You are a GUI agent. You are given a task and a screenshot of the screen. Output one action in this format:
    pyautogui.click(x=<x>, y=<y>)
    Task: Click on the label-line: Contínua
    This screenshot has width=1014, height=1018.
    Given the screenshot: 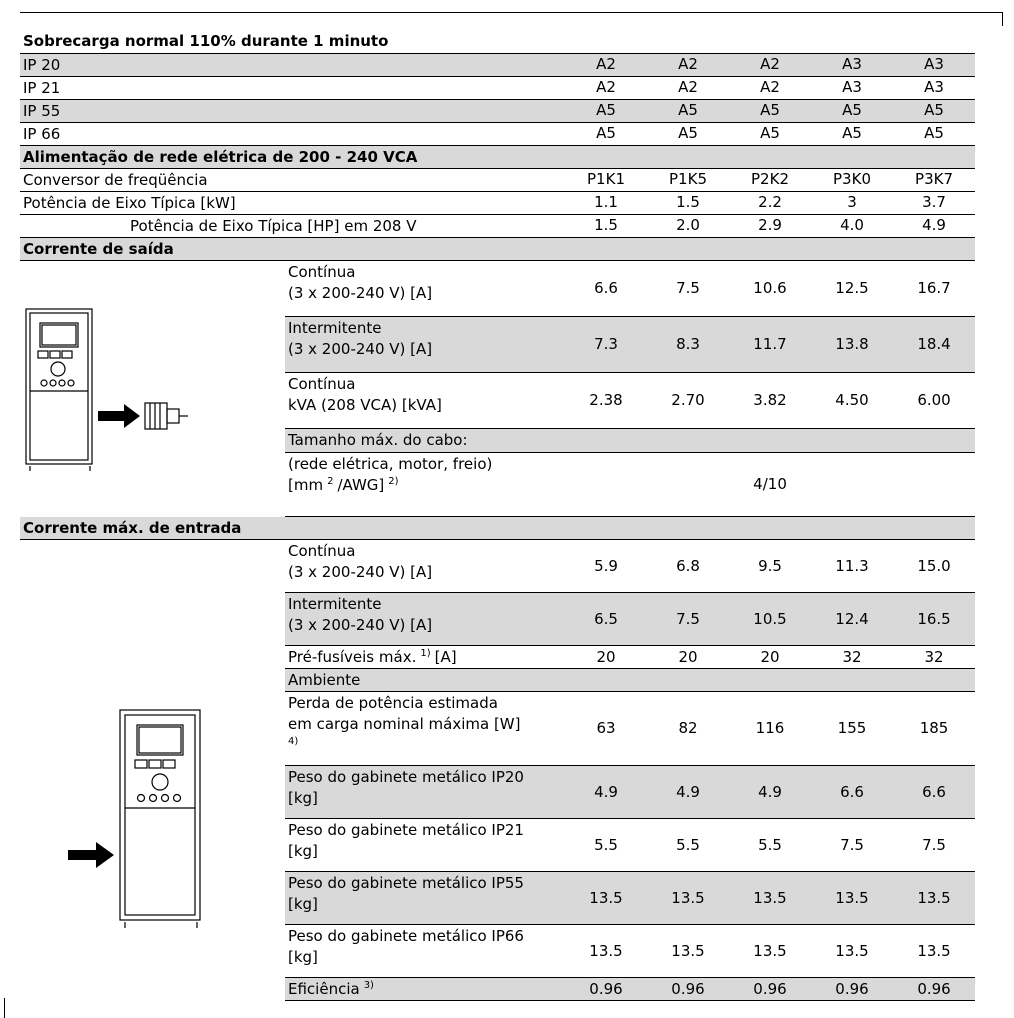 What is the action you would take?
    pyautogui.click(x=426, y=384)
    